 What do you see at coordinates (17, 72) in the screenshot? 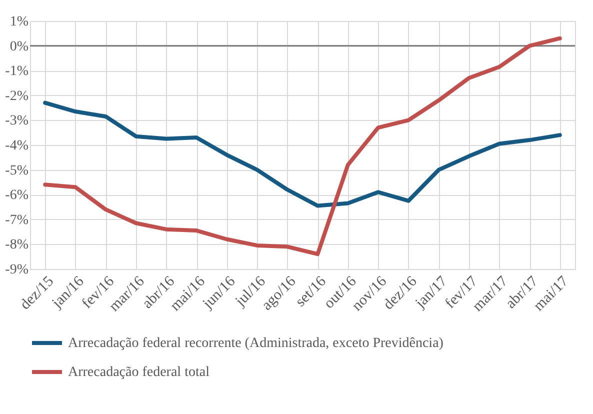
I see `y-tick-label: -1%` at bounding box center [17, 72].